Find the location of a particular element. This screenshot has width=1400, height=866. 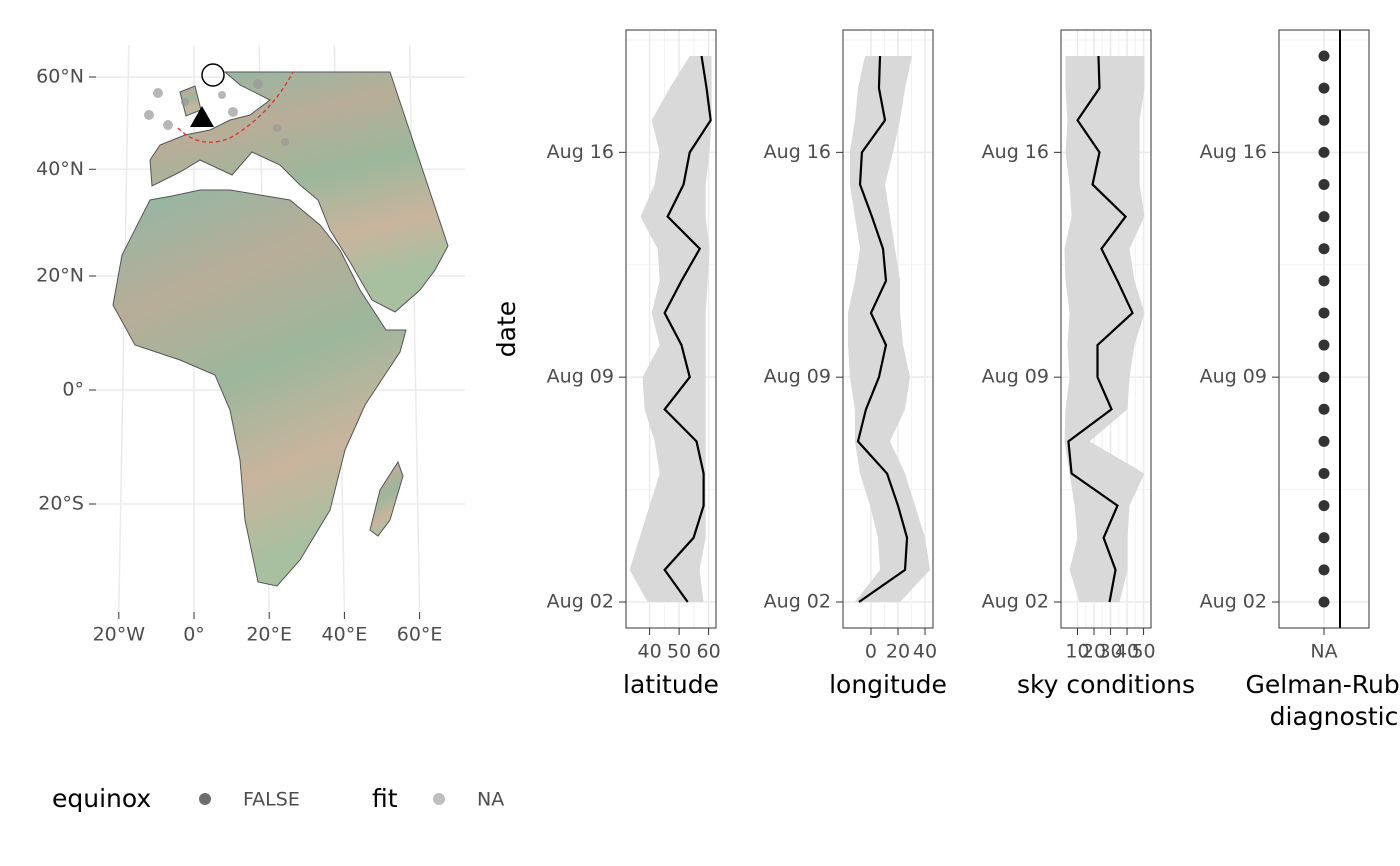

x-tick-label: 60°E is located at coordinates (420, 635).